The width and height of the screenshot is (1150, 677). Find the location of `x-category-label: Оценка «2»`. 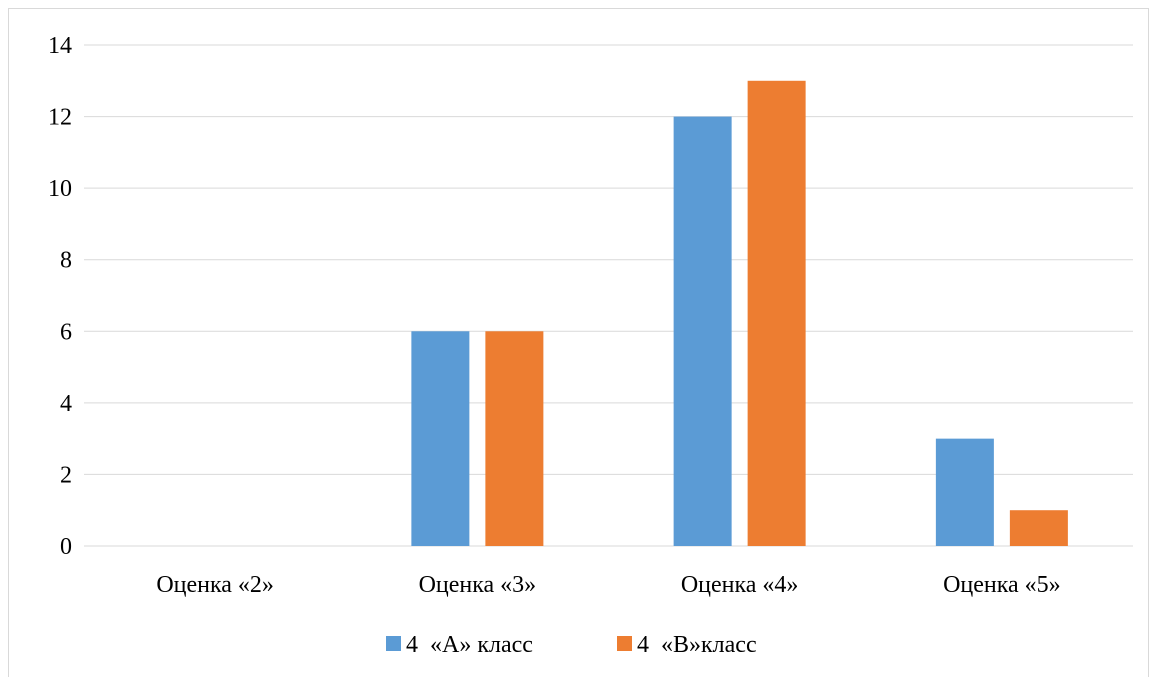

x-category-label: Оценка «2» is located at coordinates (215, 585).